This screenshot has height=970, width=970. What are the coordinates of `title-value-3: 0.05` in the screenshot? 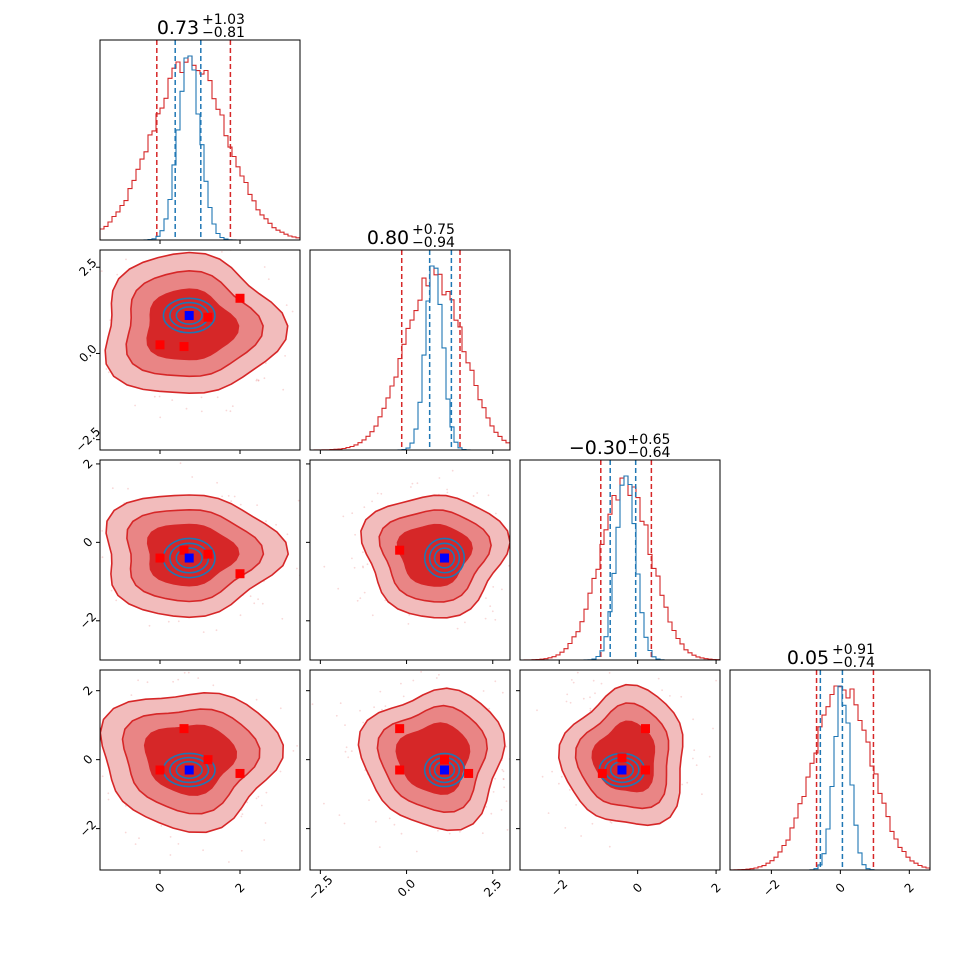 It's located at (808, 658).